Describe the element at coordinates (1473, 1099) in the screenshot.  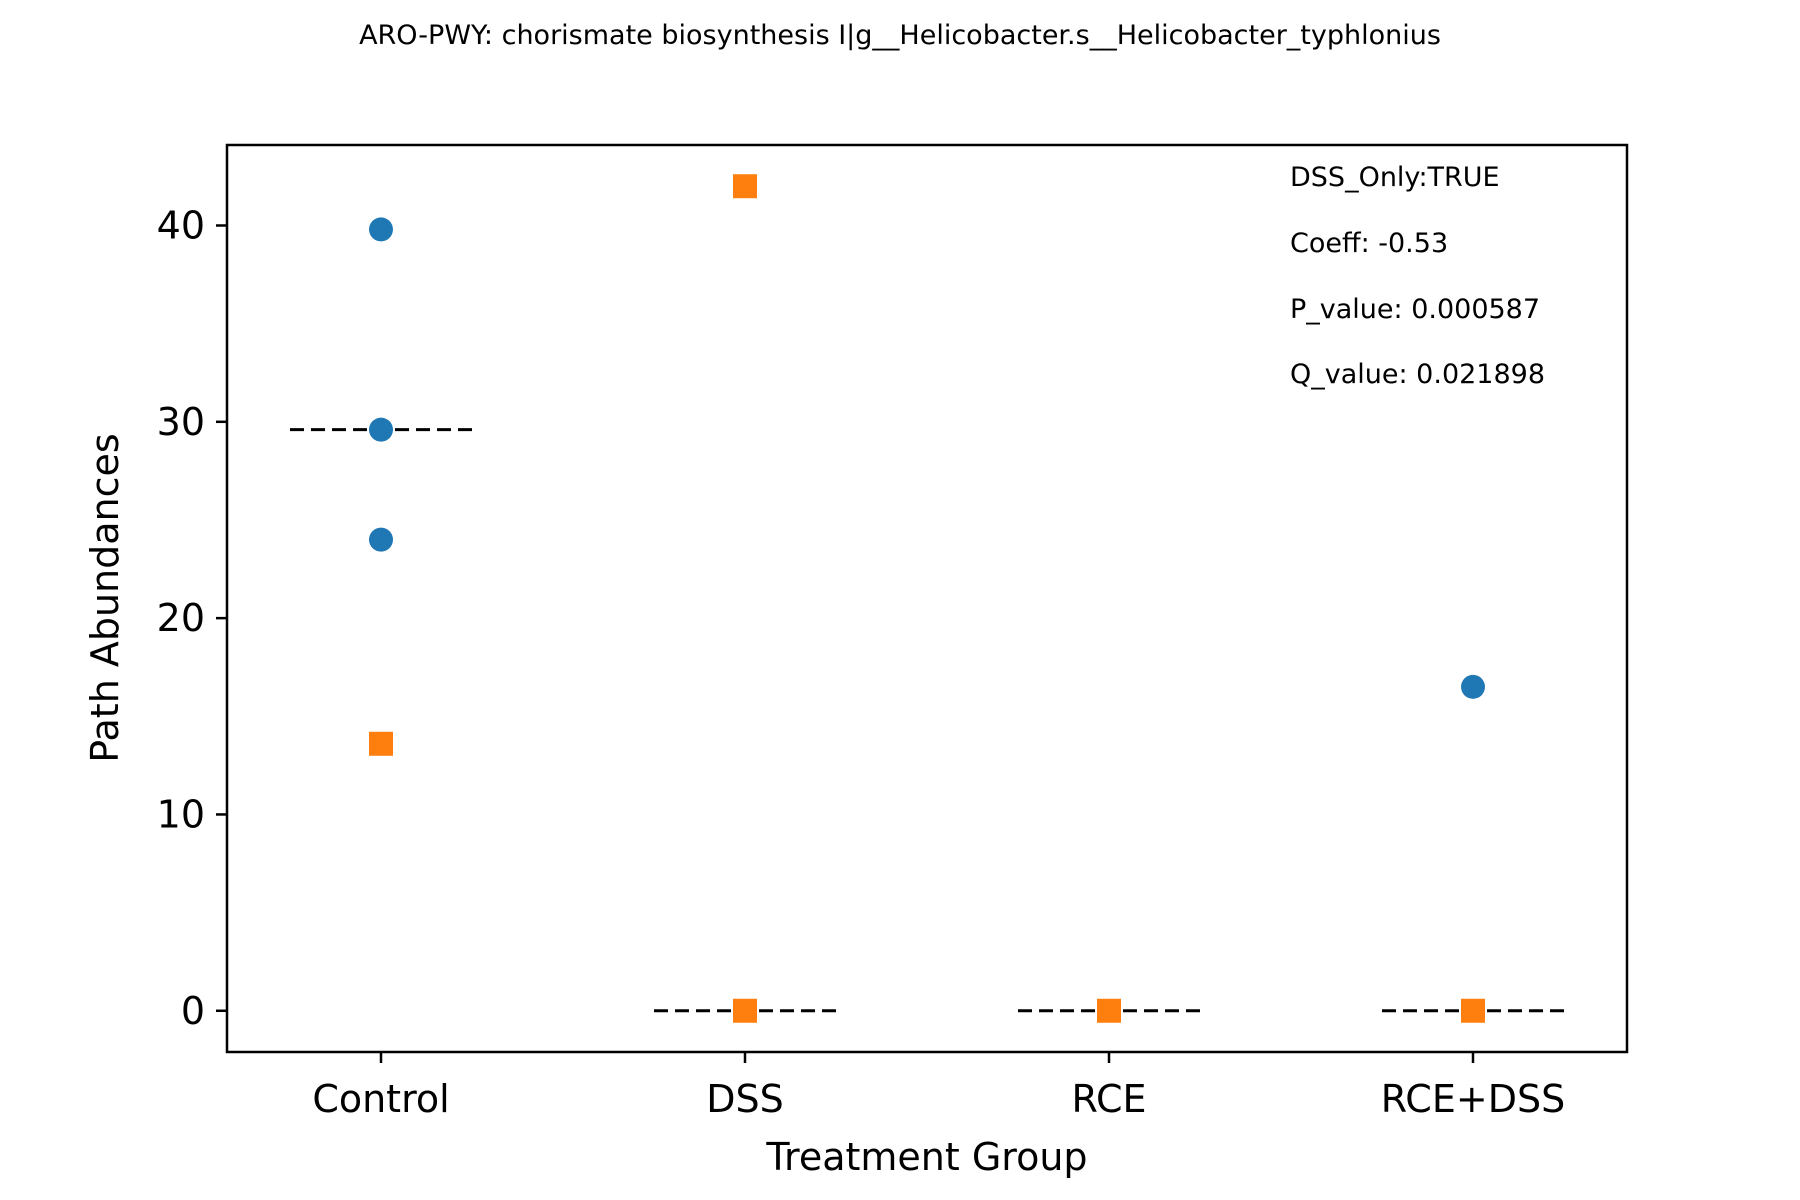
I see `x-tick-label-rce-dss: RCE+DSS` at that location.